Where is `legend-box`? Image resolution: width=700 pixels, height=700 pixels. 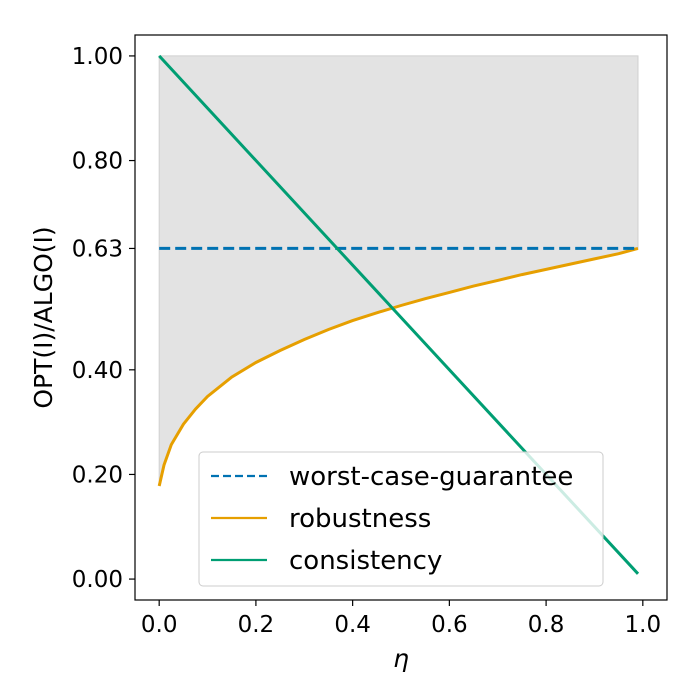
legend-box is located at coordinates (401, 519).